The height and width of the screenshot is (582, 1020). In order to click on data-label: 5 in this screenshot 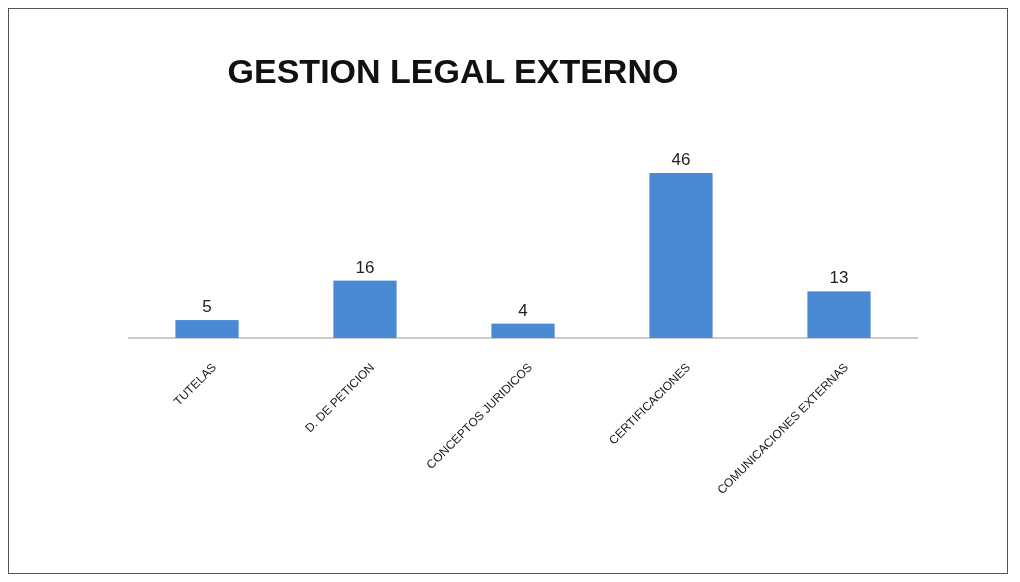, I will do `click(207, 307)`.